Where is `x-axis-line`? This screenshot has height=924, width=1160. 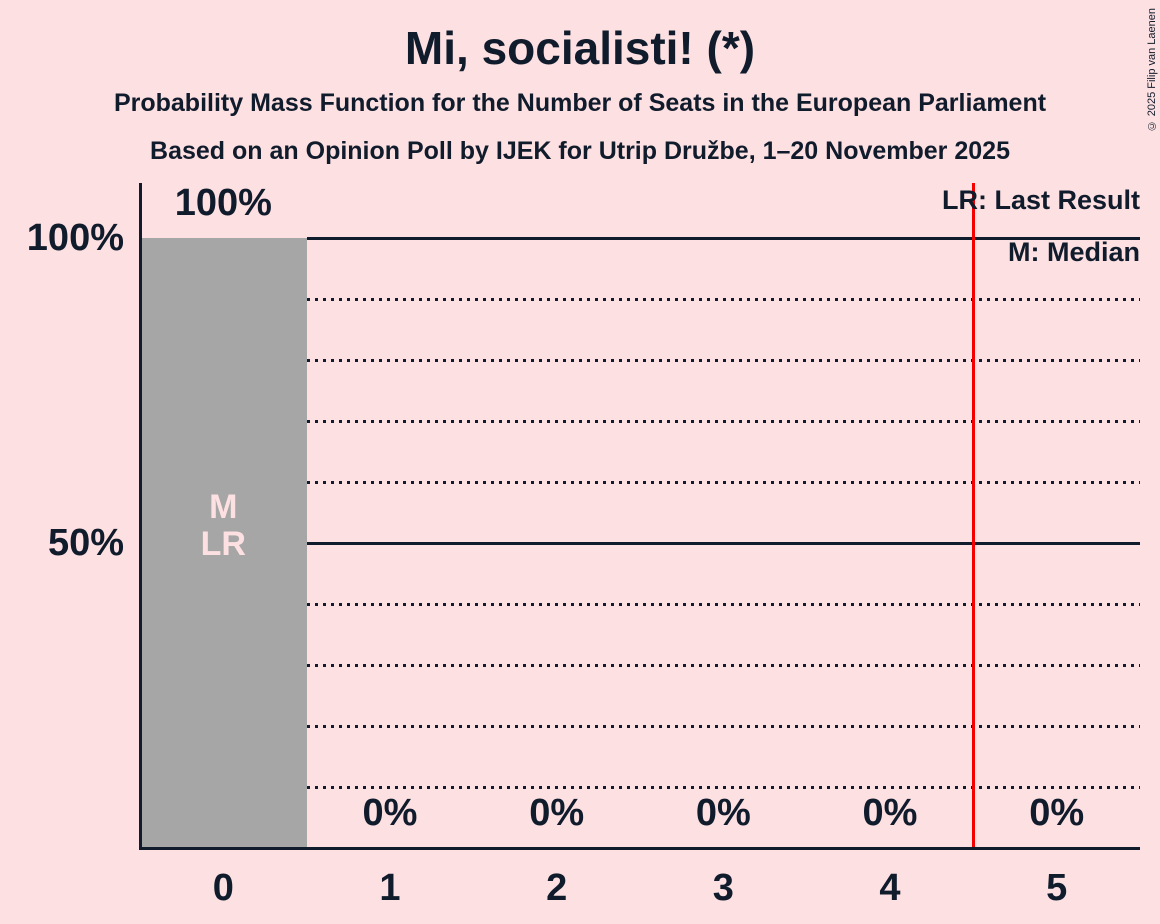
x-axis-line is located at coordinates (639, 848).